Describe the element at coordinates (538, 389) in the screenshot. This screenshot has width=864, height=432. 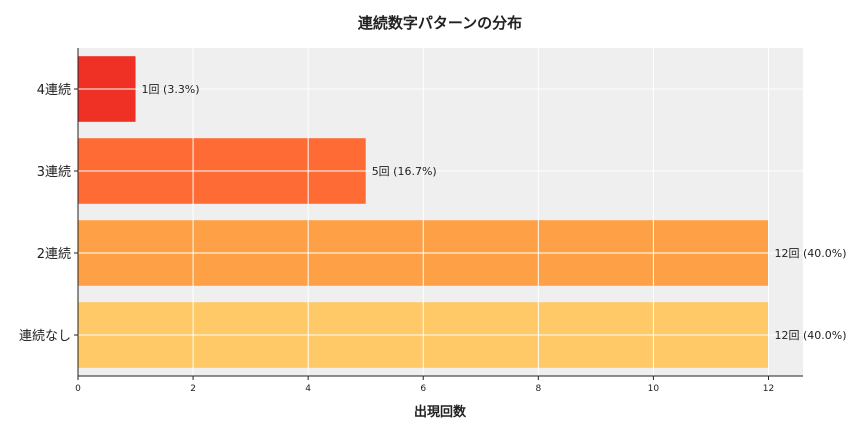
I see `x-tick-label: 8` at that location.